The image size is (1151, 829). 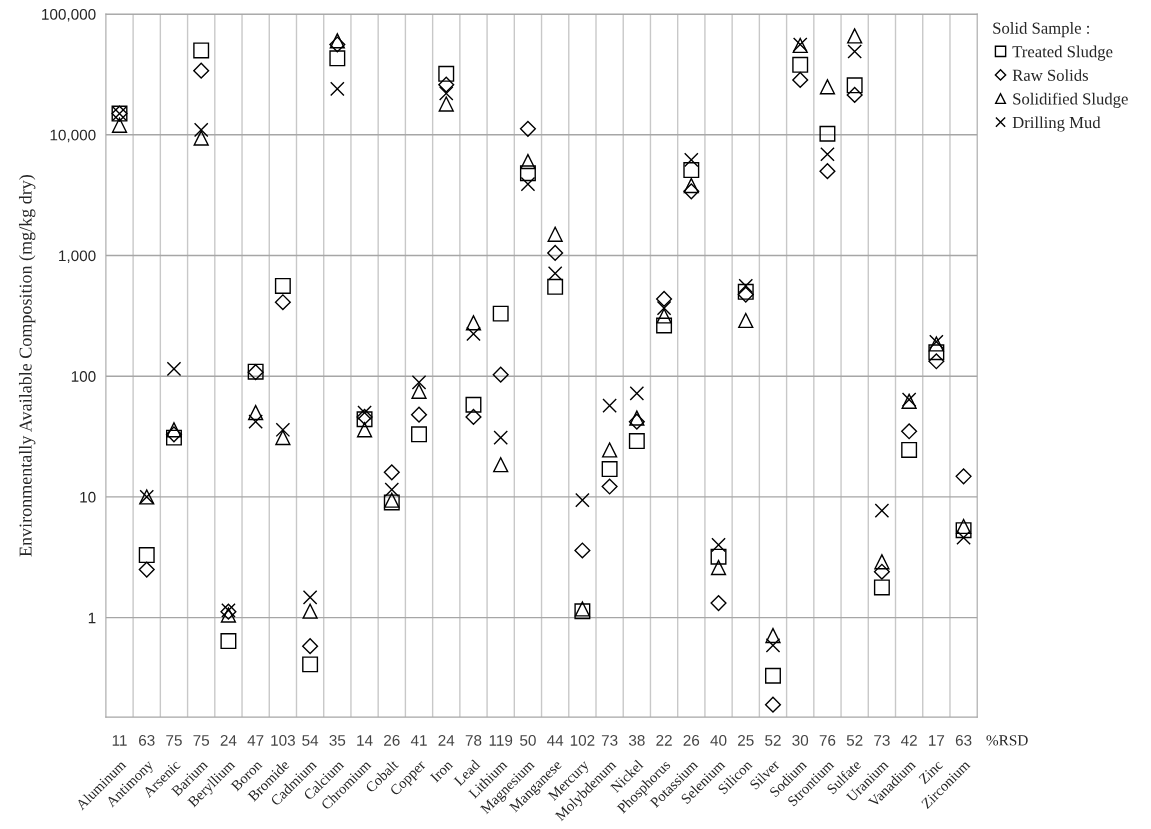 I want to click on text: 24, so click(x=228, y=740).